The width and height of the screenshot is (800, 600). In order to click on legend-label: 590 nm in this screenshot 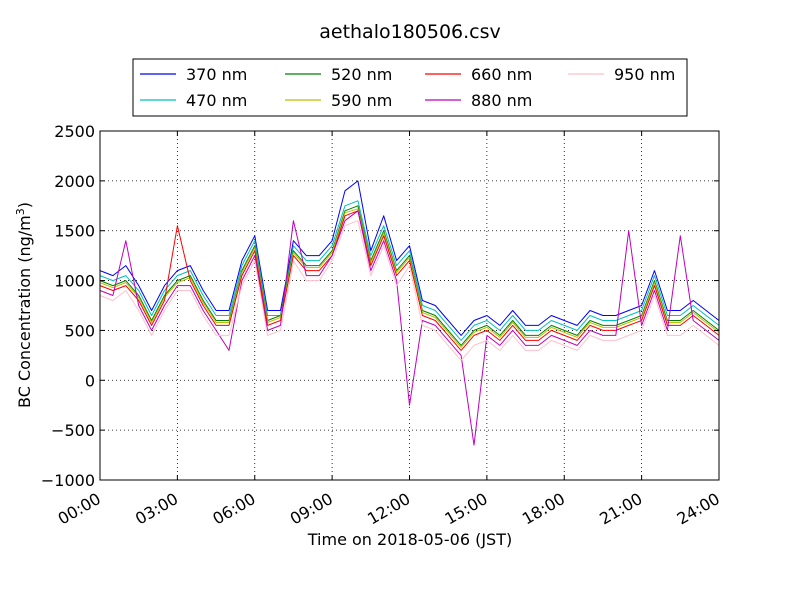, I will do `click(361, 100)`.